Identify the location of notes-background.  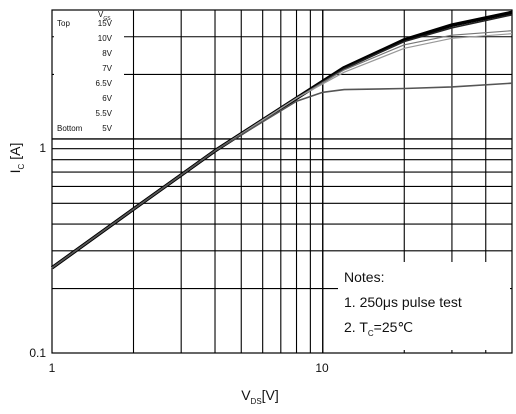
(424, 306).